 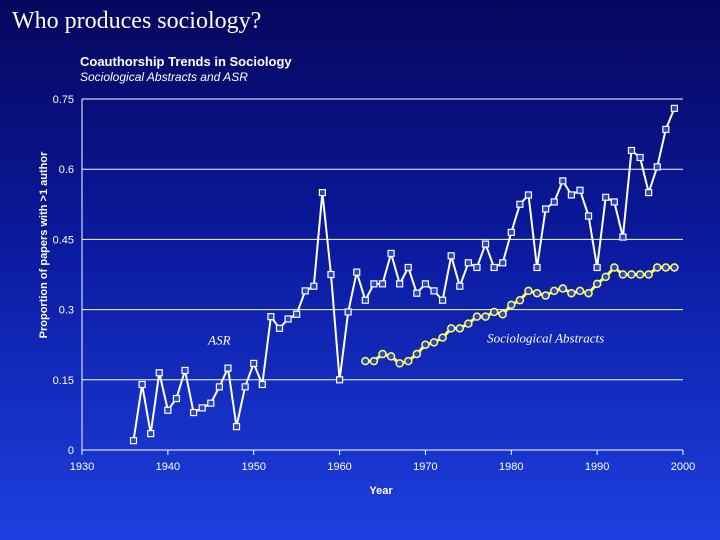 What do you see at coordinates (597, 467) in the screenshot?
I see `x-tick-label: 1990` at bounding box center [597, 467].